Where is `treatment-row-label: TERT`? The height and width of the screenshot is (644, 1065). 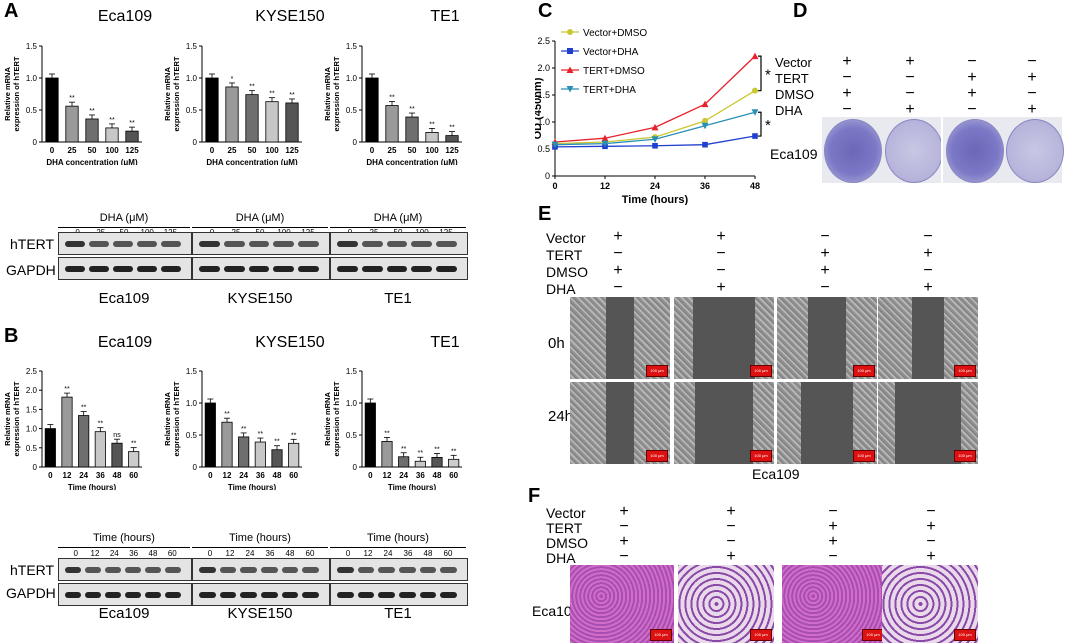
treatment-row-label: TERT is located at coordinates (564, 528).